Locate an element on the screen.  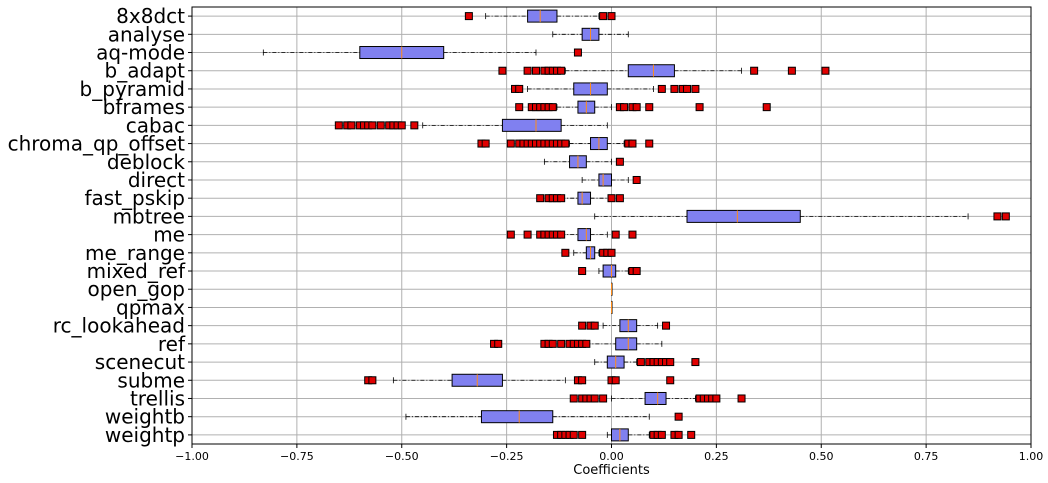
box-aq-mode is located at coordinates (422, 53).